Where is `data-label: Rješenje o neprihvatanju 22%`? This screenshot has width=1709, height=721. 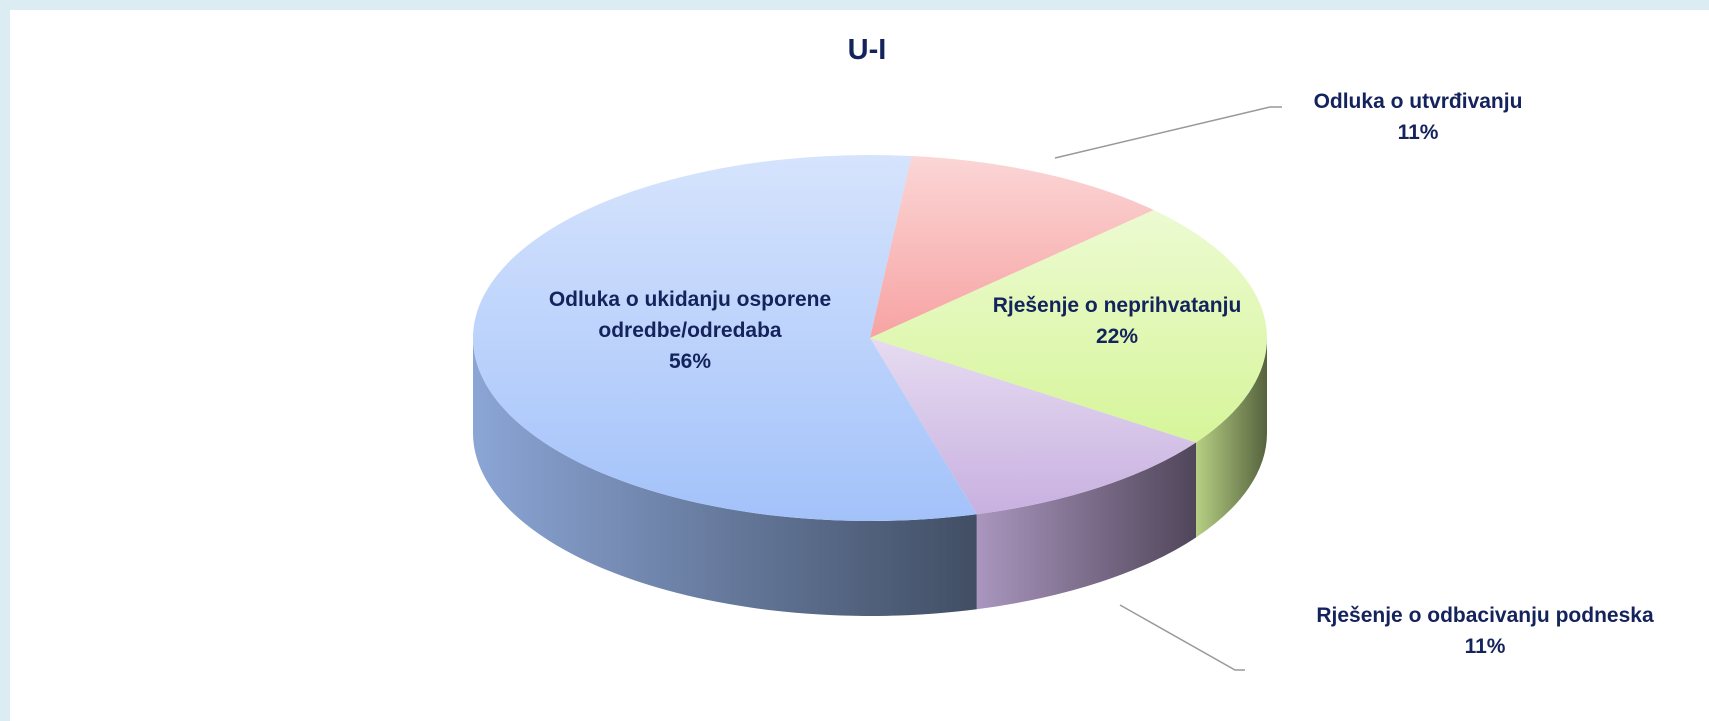
data-label: Rješenje o neprihvatanju 22% is located at coordinates (1117, 321).